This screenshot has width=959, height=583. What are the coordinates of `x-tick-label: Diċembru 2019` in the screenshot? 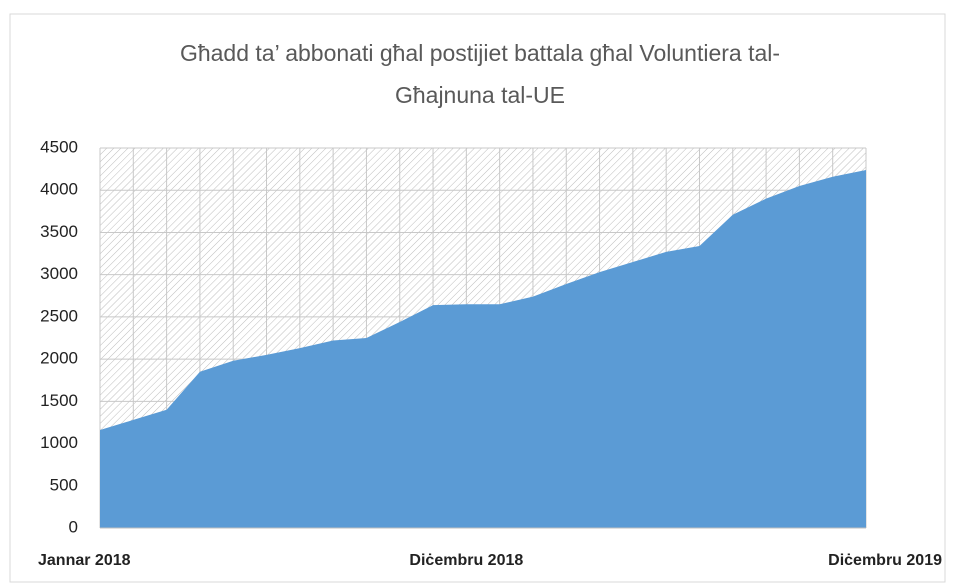 It's located at (885, 560).